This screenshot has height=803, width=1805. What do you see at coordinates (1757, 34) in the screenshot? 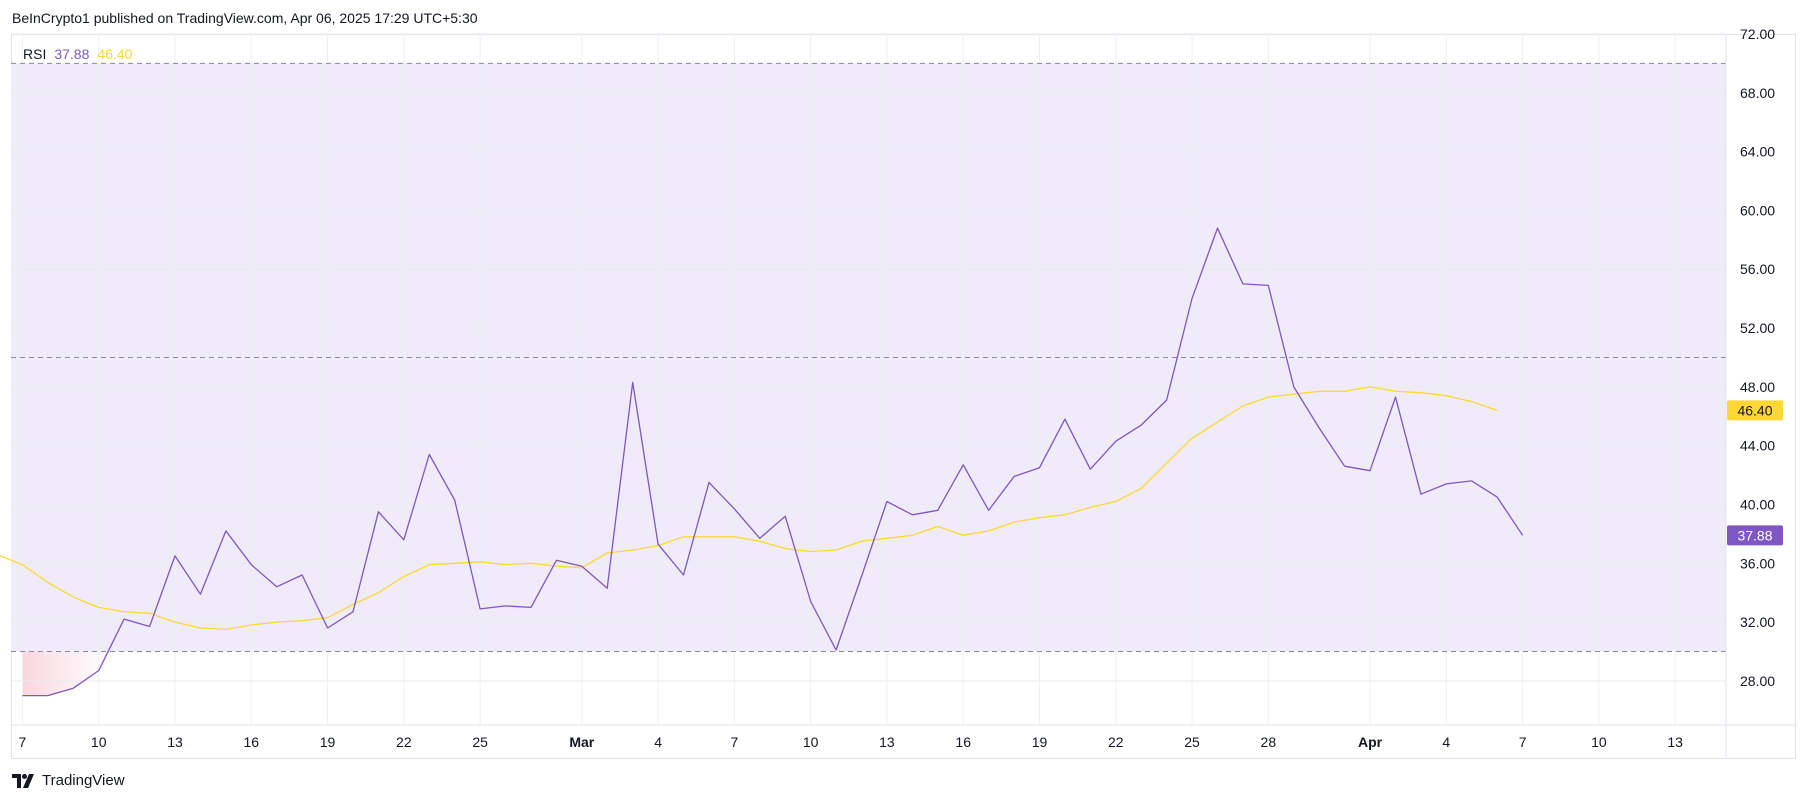
I see `y-tick-label: 72.00` at bounding box center [1757, 34].